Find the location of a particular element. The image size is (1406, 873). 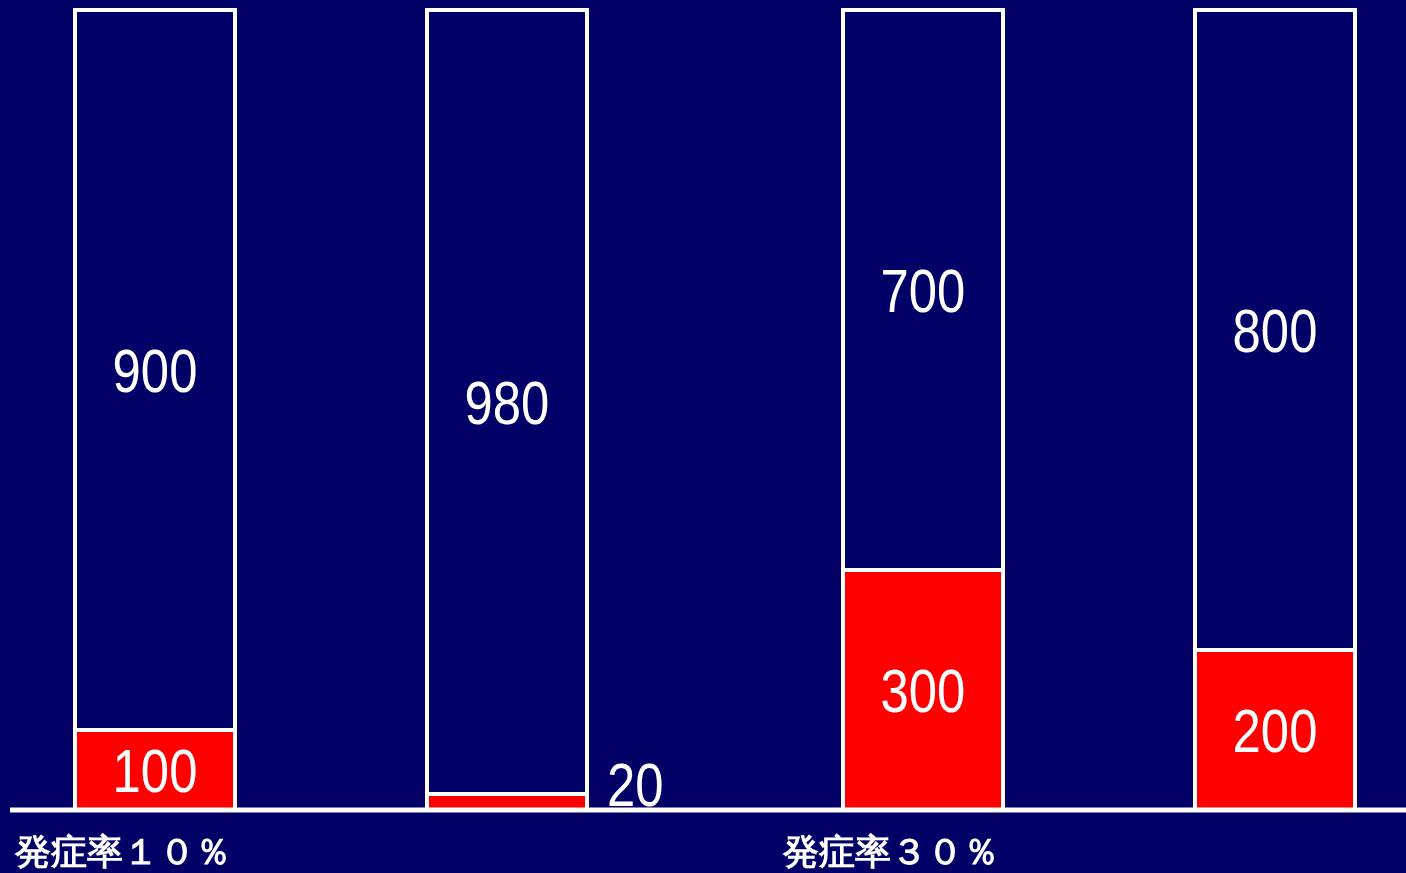

data-label: 900 is located at coordinates (155, 371).